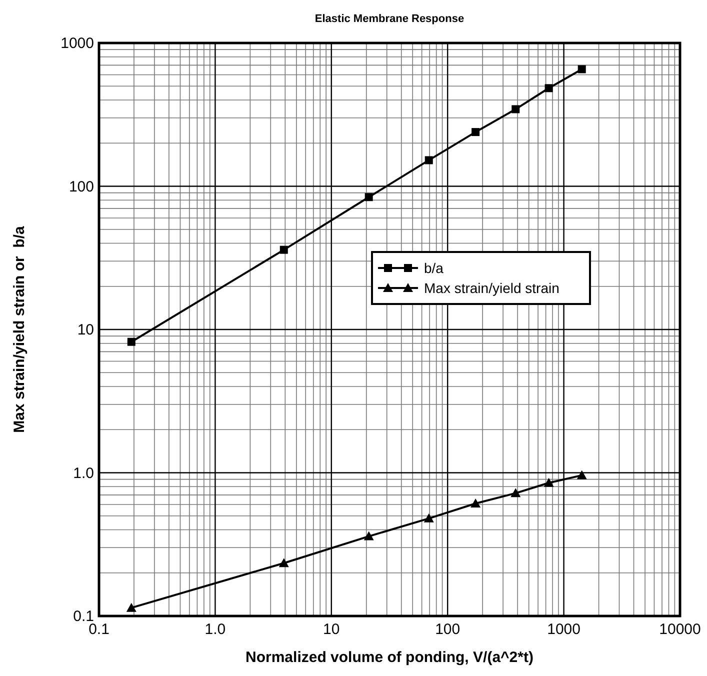 The width and height of the screenshot is (707, 676). What do you see at coordinates (85, 330) in the screenshot?
I see `y-tick-label: 10` at bounding box center [85, 330].